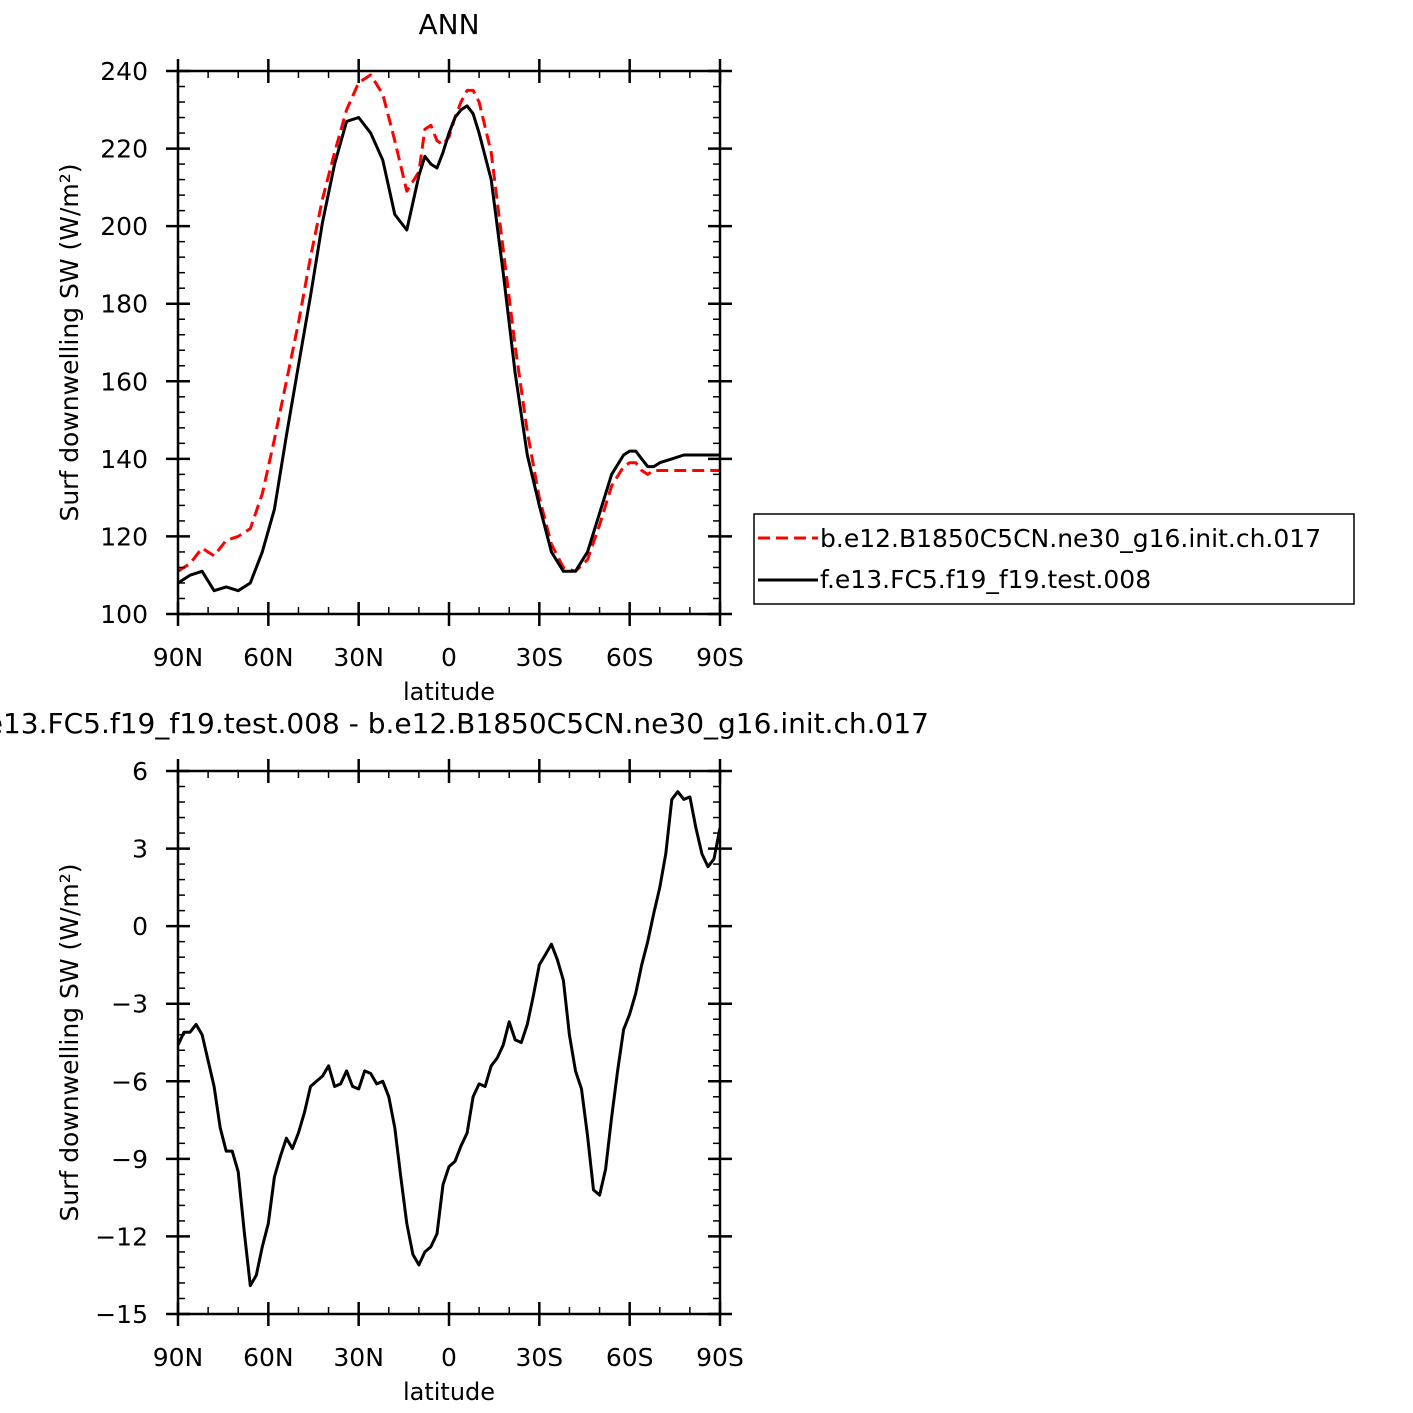 This screenshot has width=1413, height=1413. Describe the element at coordinates (985, 579) in the screenshot. I see `legend-label-series-2: f.e13.FC5.f19_f19.test.008` at that location.